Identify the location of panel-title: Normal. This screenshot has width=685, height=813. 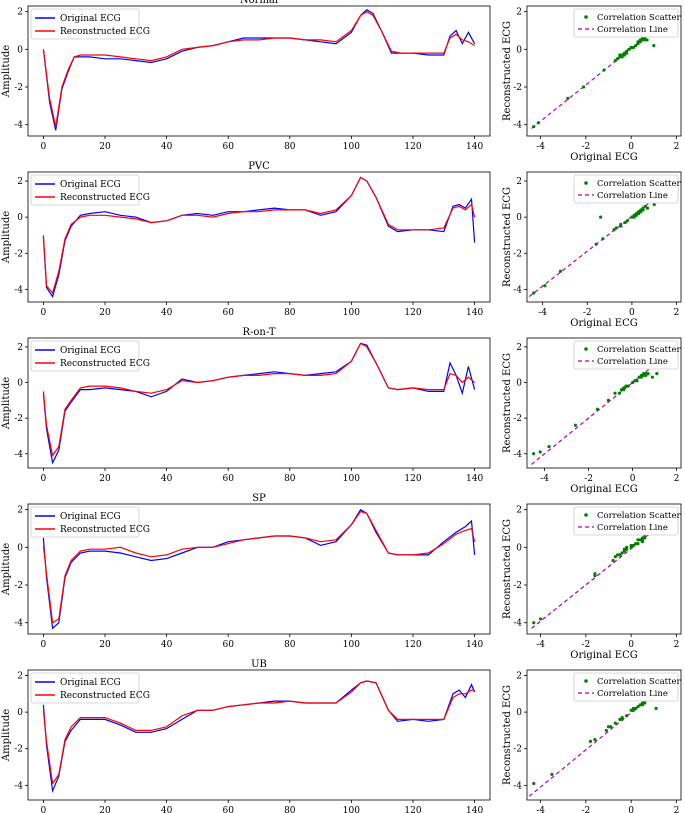
(259, 3).